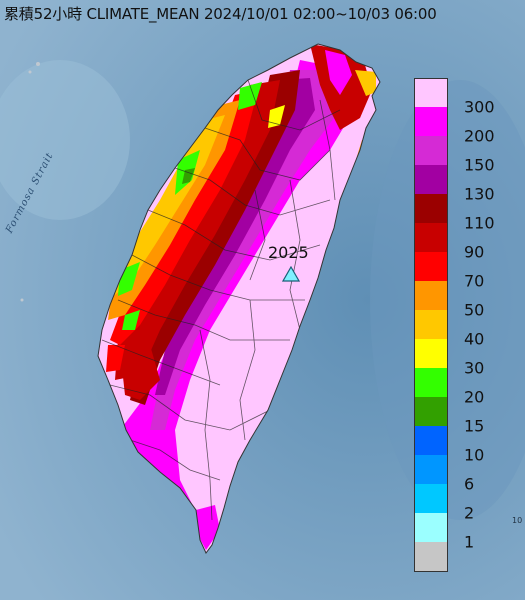 Image resolution: width=525 pixels, height=600 pixels. Describe the element at coordinates (469, 542) in the screenshot. I see `legend-tick-label: 1` at that location.